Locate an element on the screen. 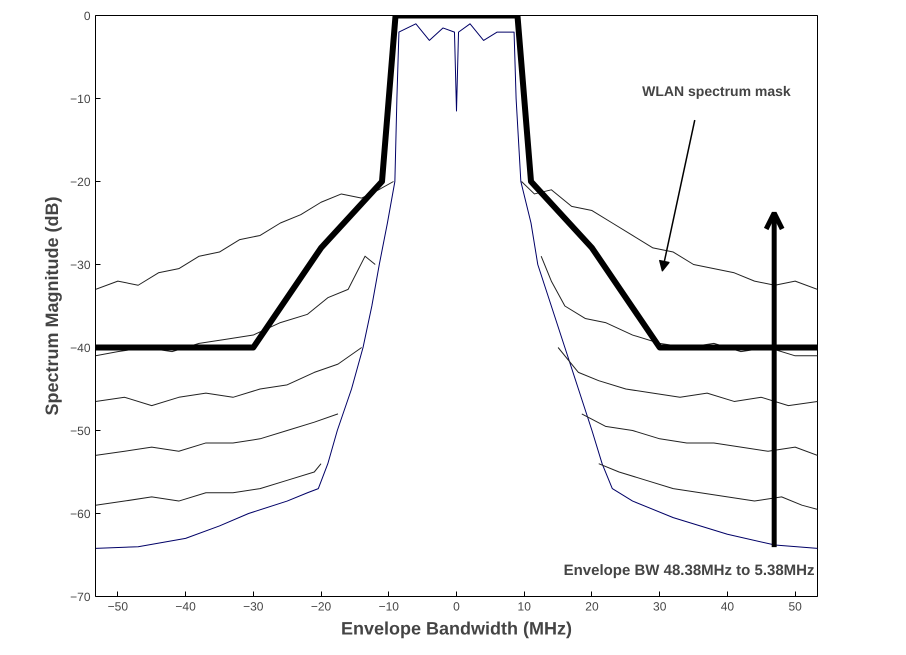 The image size is (906, 655). y-tick-label: 0 is located at coordinates (87, 16).